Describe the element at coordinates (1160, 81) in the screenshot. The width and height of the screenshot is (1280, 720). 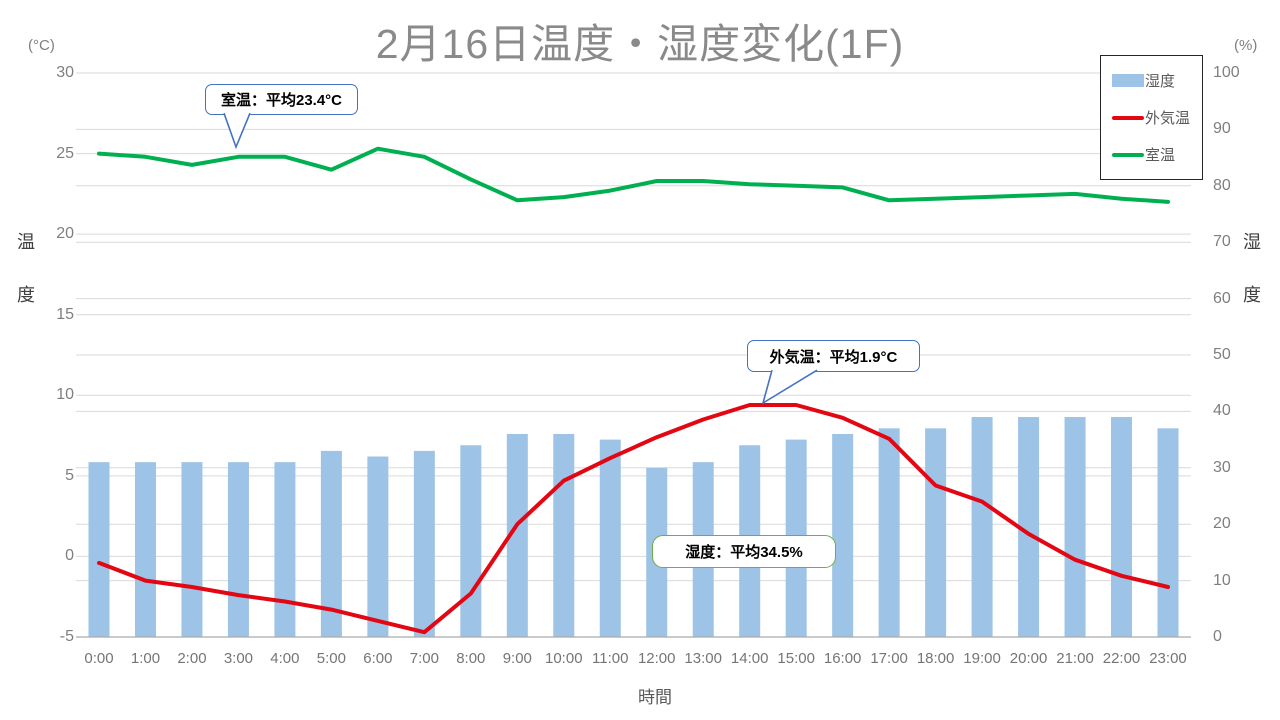
I see `legend-label-humidity: 湿度` at that location.